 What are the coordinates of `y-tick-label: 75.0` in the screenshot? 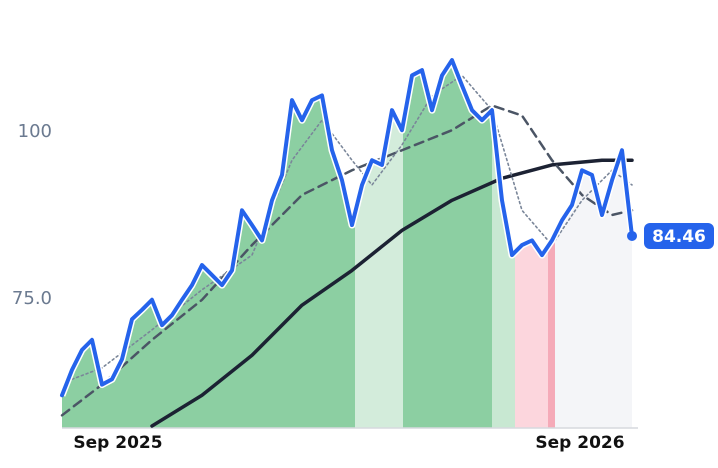 It's located at (32, 298).